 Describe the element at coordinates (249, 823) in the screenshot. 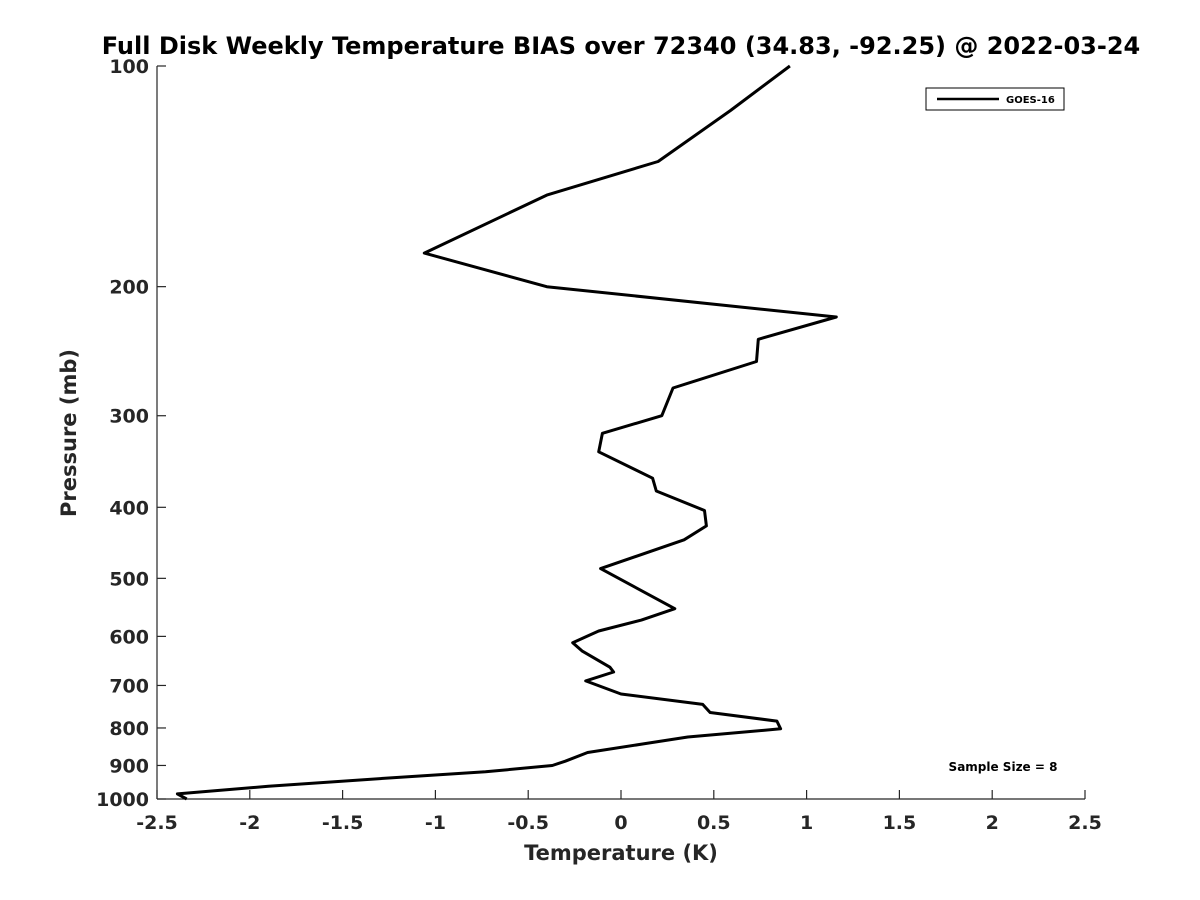

I see `x-tick-label: -2` at that location.